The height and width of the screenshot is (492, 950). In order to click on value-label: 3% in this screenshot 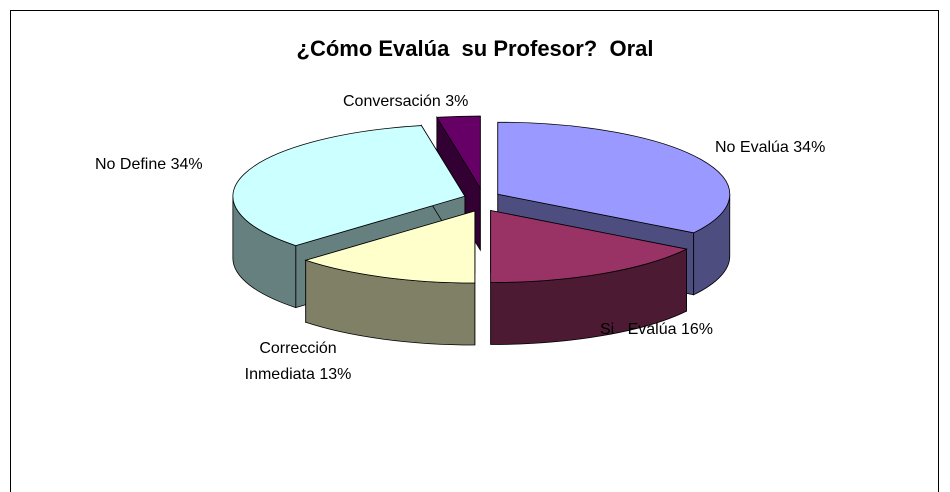, I will do `click(457, 101)`.